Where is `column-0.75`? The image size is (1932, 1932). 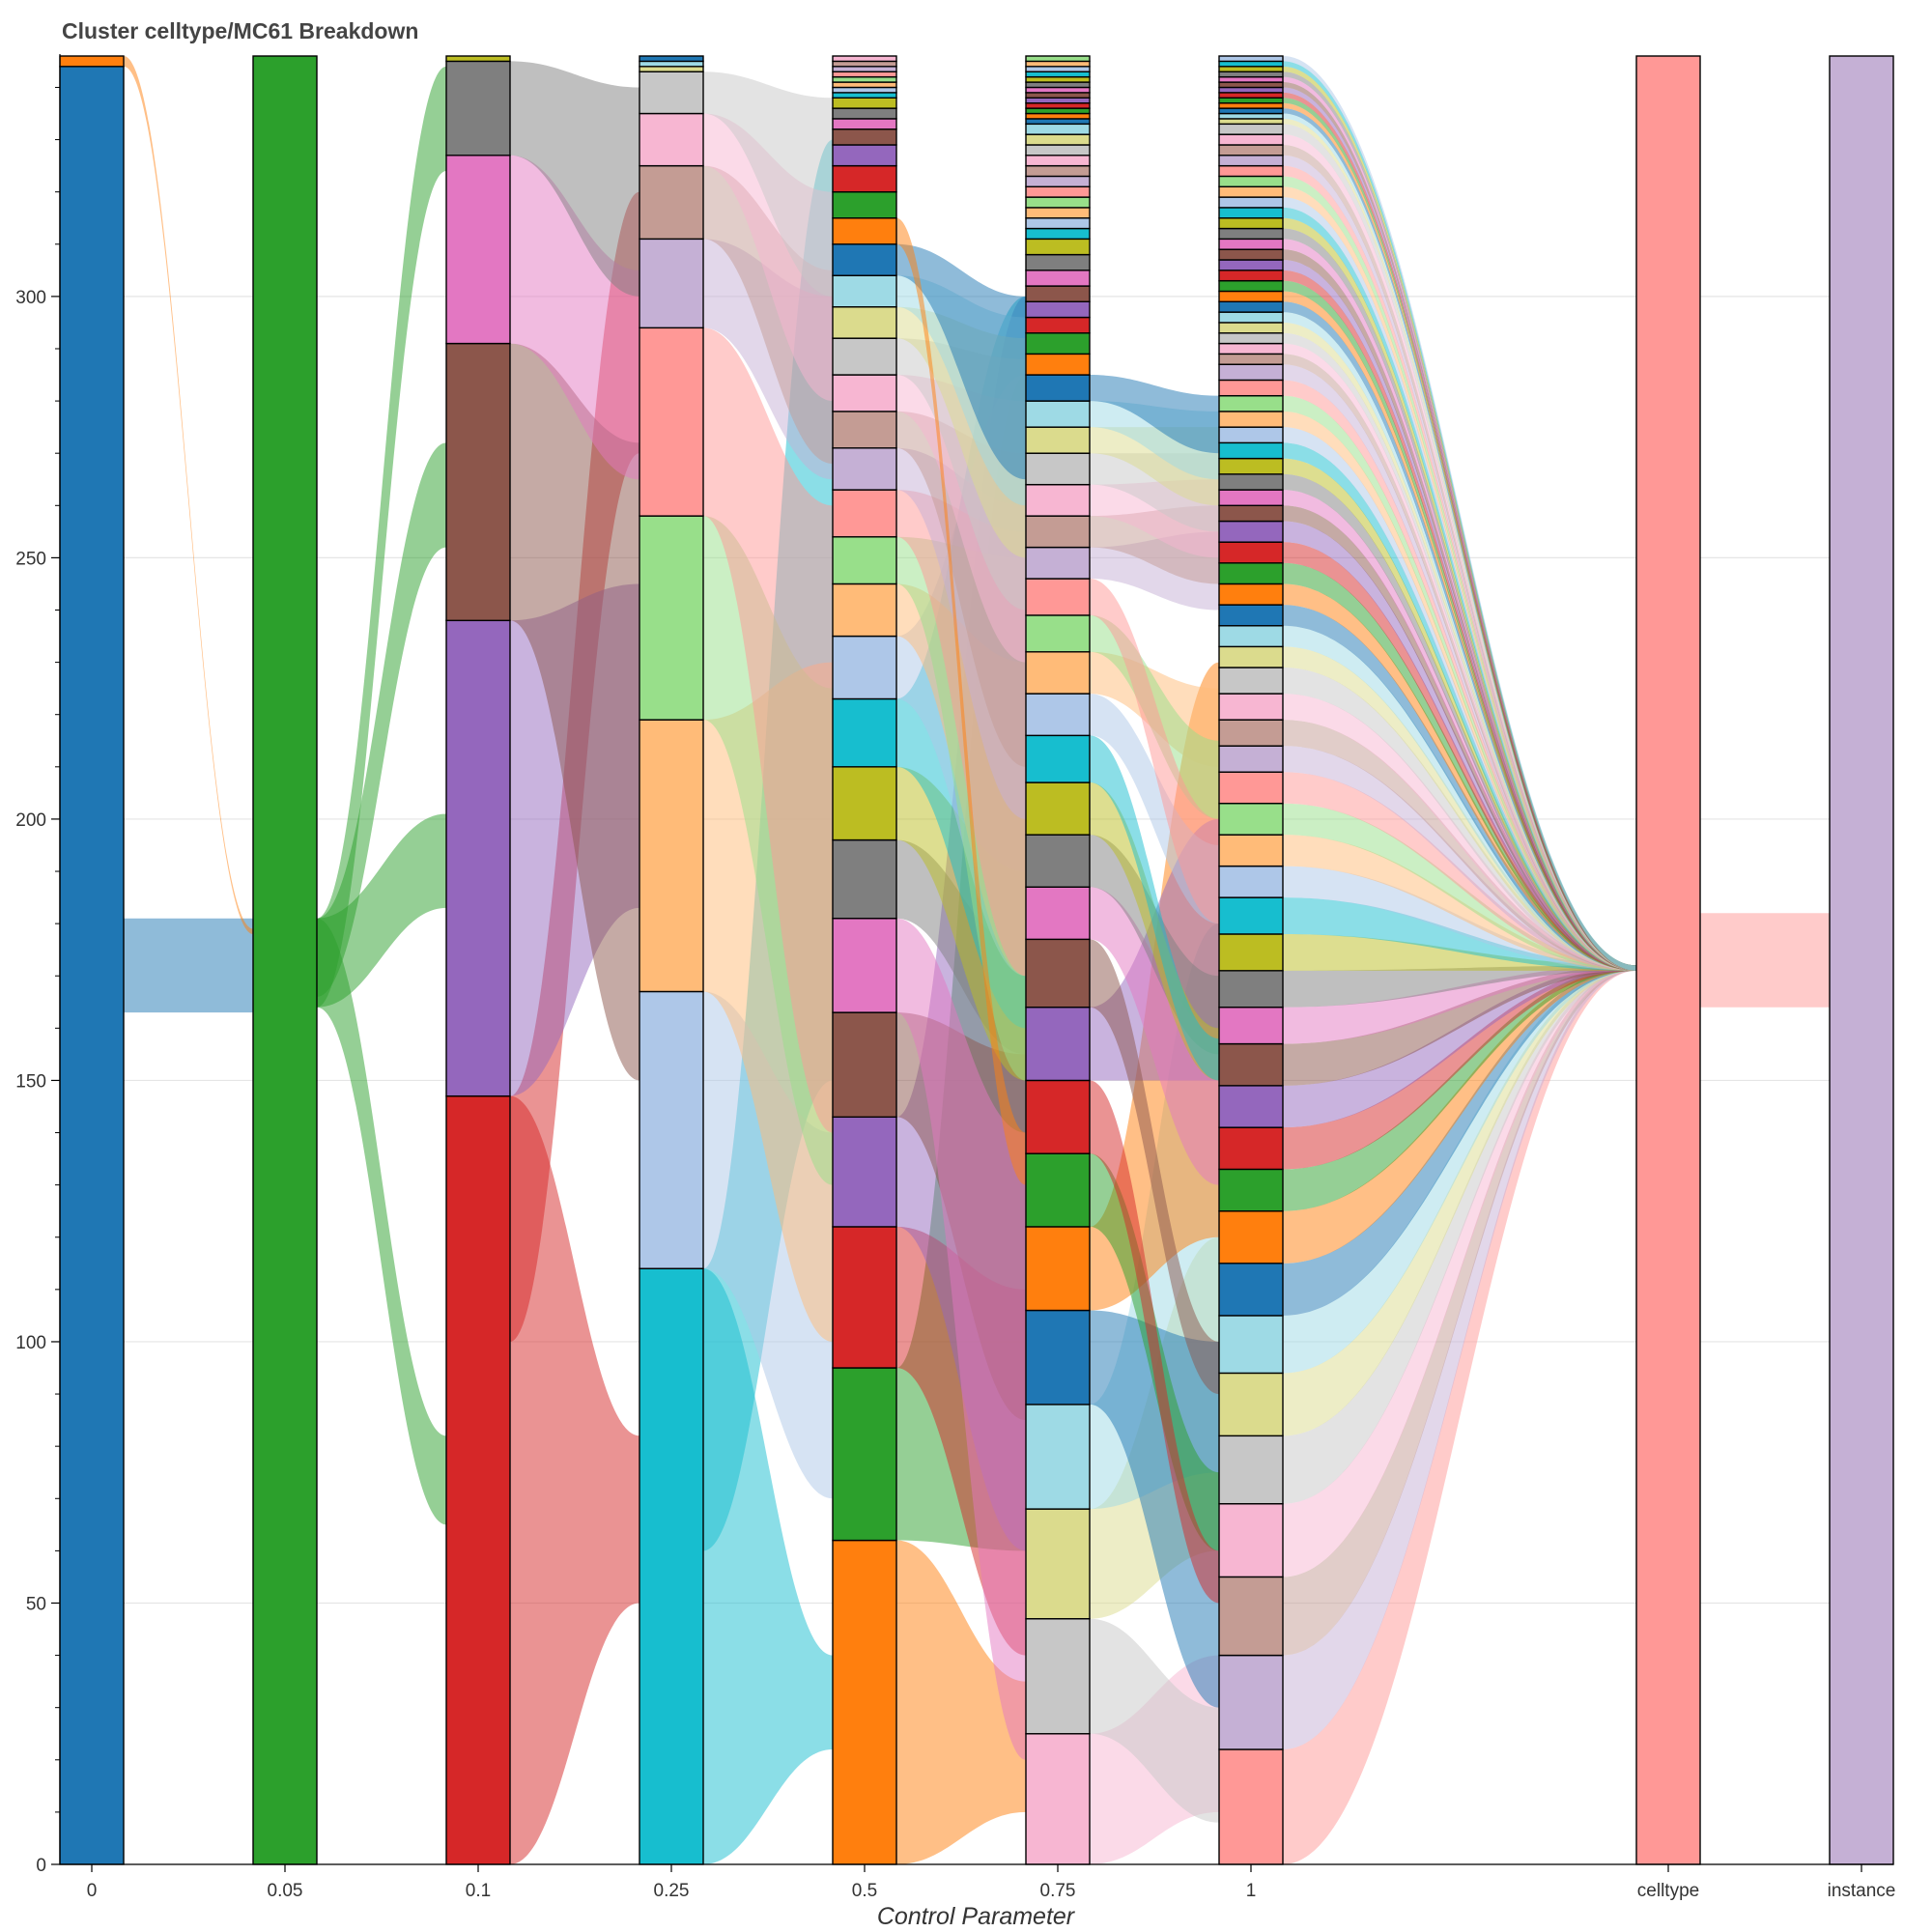
column-0.75 is located at coordinates (1058, 960).